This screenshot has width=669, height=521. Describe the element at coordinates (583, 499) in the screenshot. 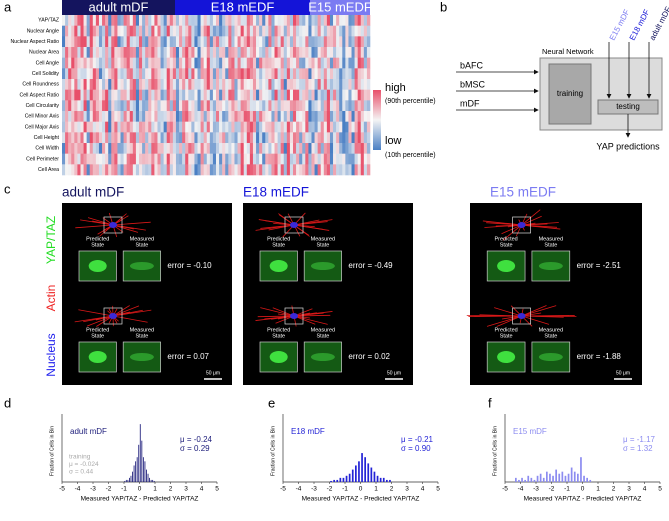

I see `x-axis-label: Measured YAP/TAZ - Predicted YAP/TAZ` at that location.